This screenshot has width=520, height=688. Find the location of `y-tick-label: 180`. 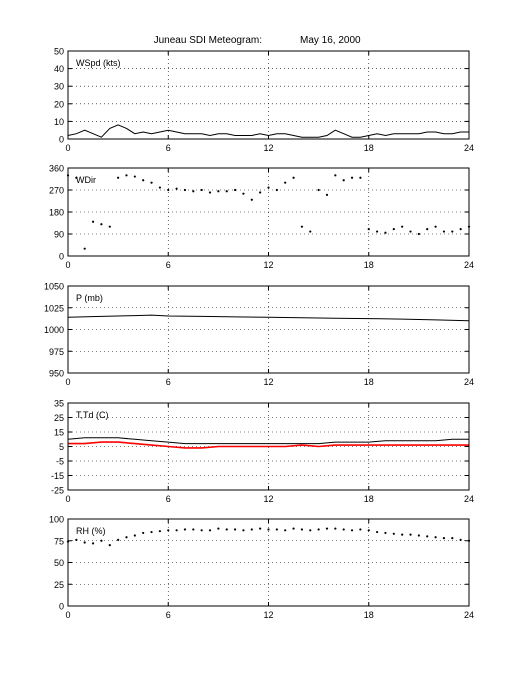

y-tick-label: 180 is located at coordinates (56, 213).